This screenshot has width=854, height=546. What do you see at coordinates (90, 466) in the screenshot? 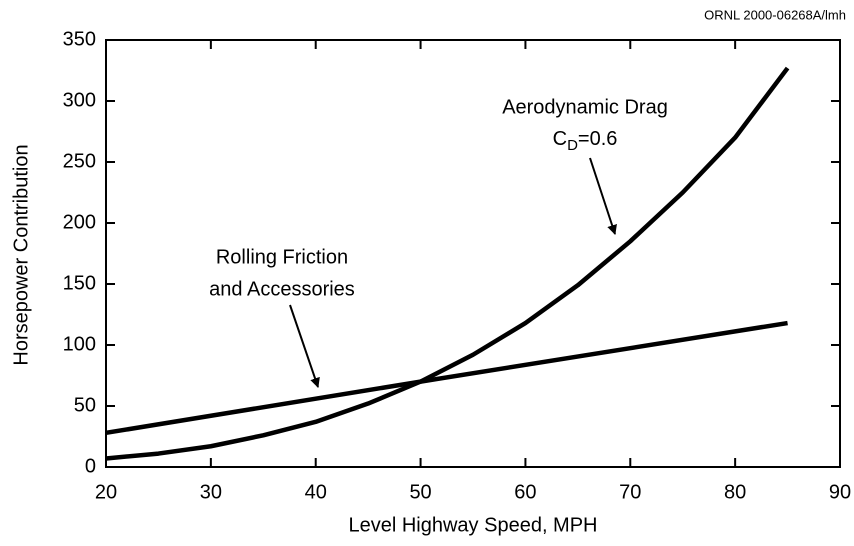
I see `y-tick-label: 0` at bounding box center [90, 466].